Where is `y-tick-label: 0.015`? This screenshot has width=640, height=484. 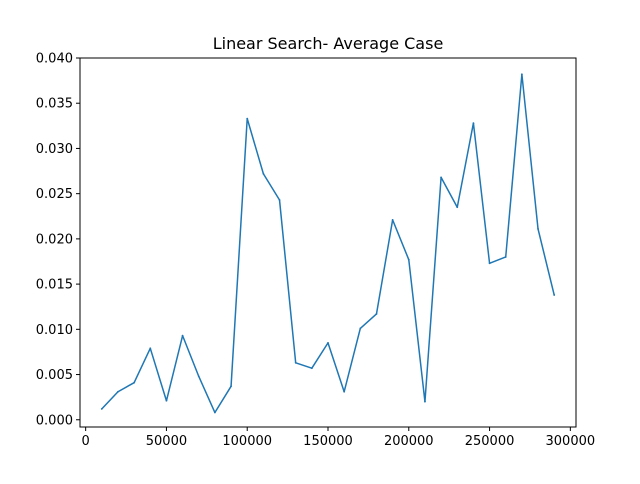 y-tick-label: 0.015 is located at coordinates (54, 285).